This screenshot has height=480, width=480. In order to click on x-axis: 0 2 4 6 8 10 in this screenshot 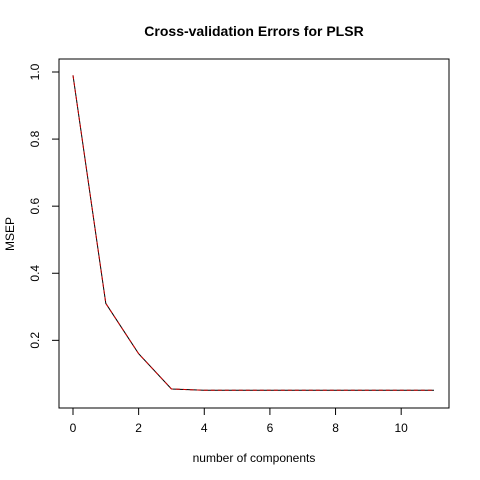, I will do `click(239, 421)`.